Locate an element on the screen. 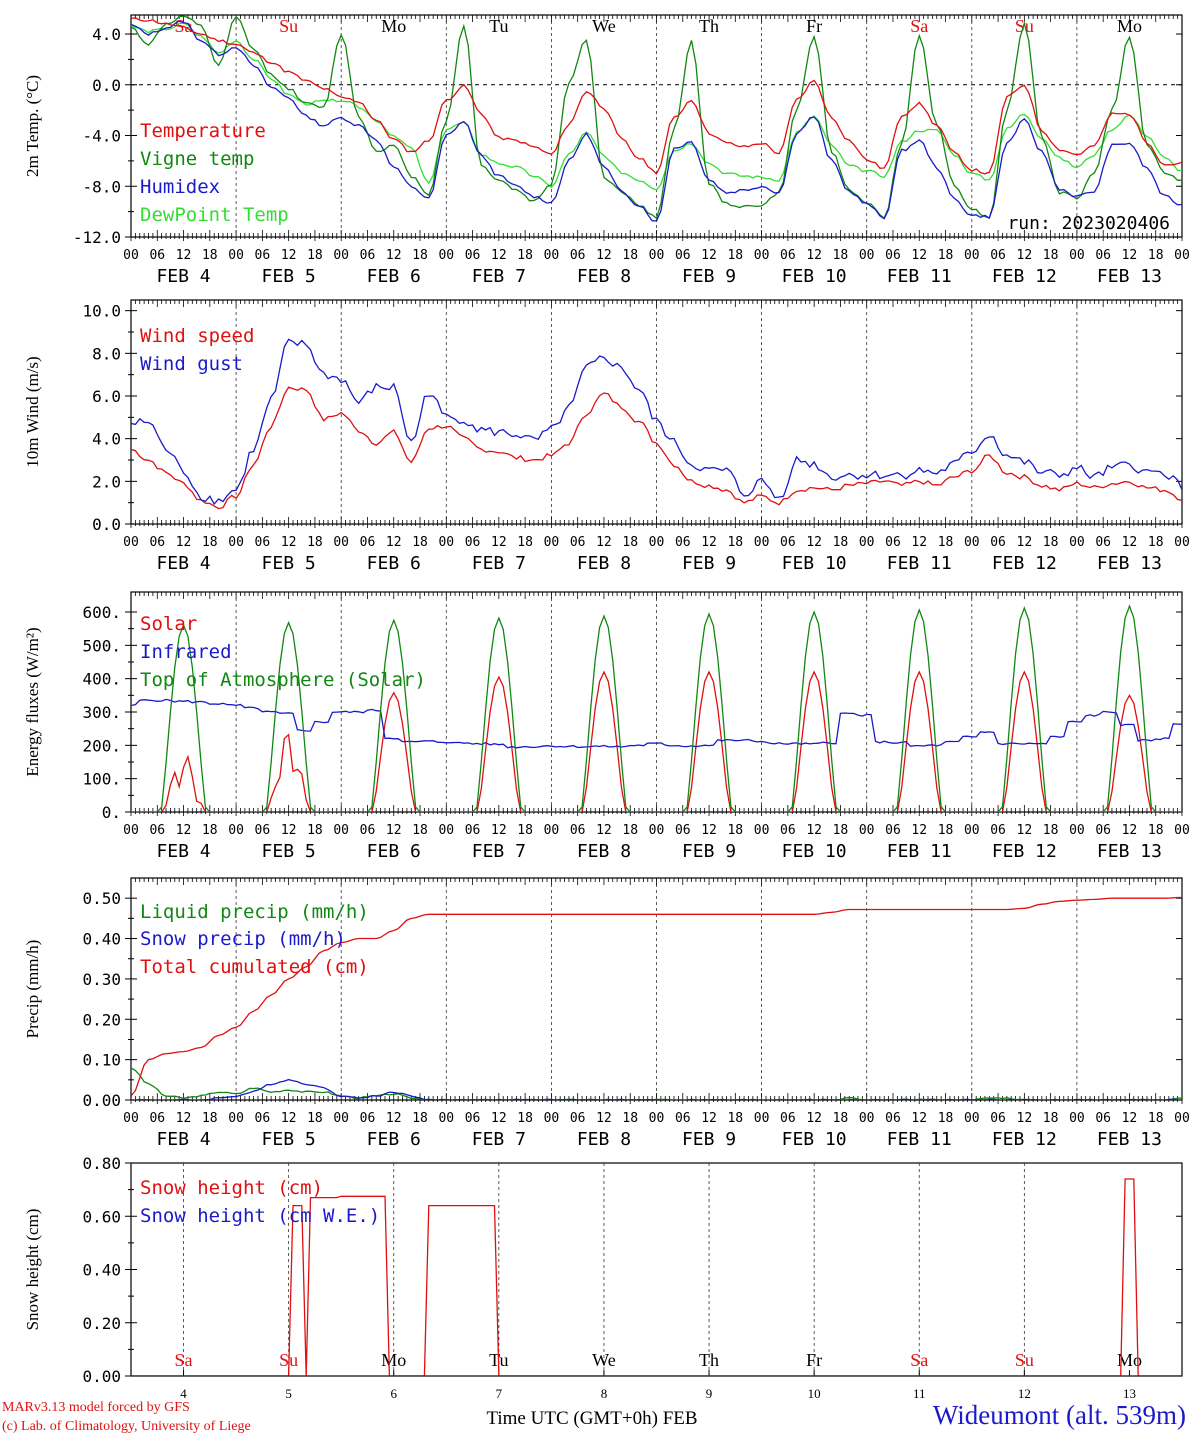 This screenshot has width=1194, height=1440. legend-entry: Top of Atmosphere (Solar) is located at coordinates (283, 680).